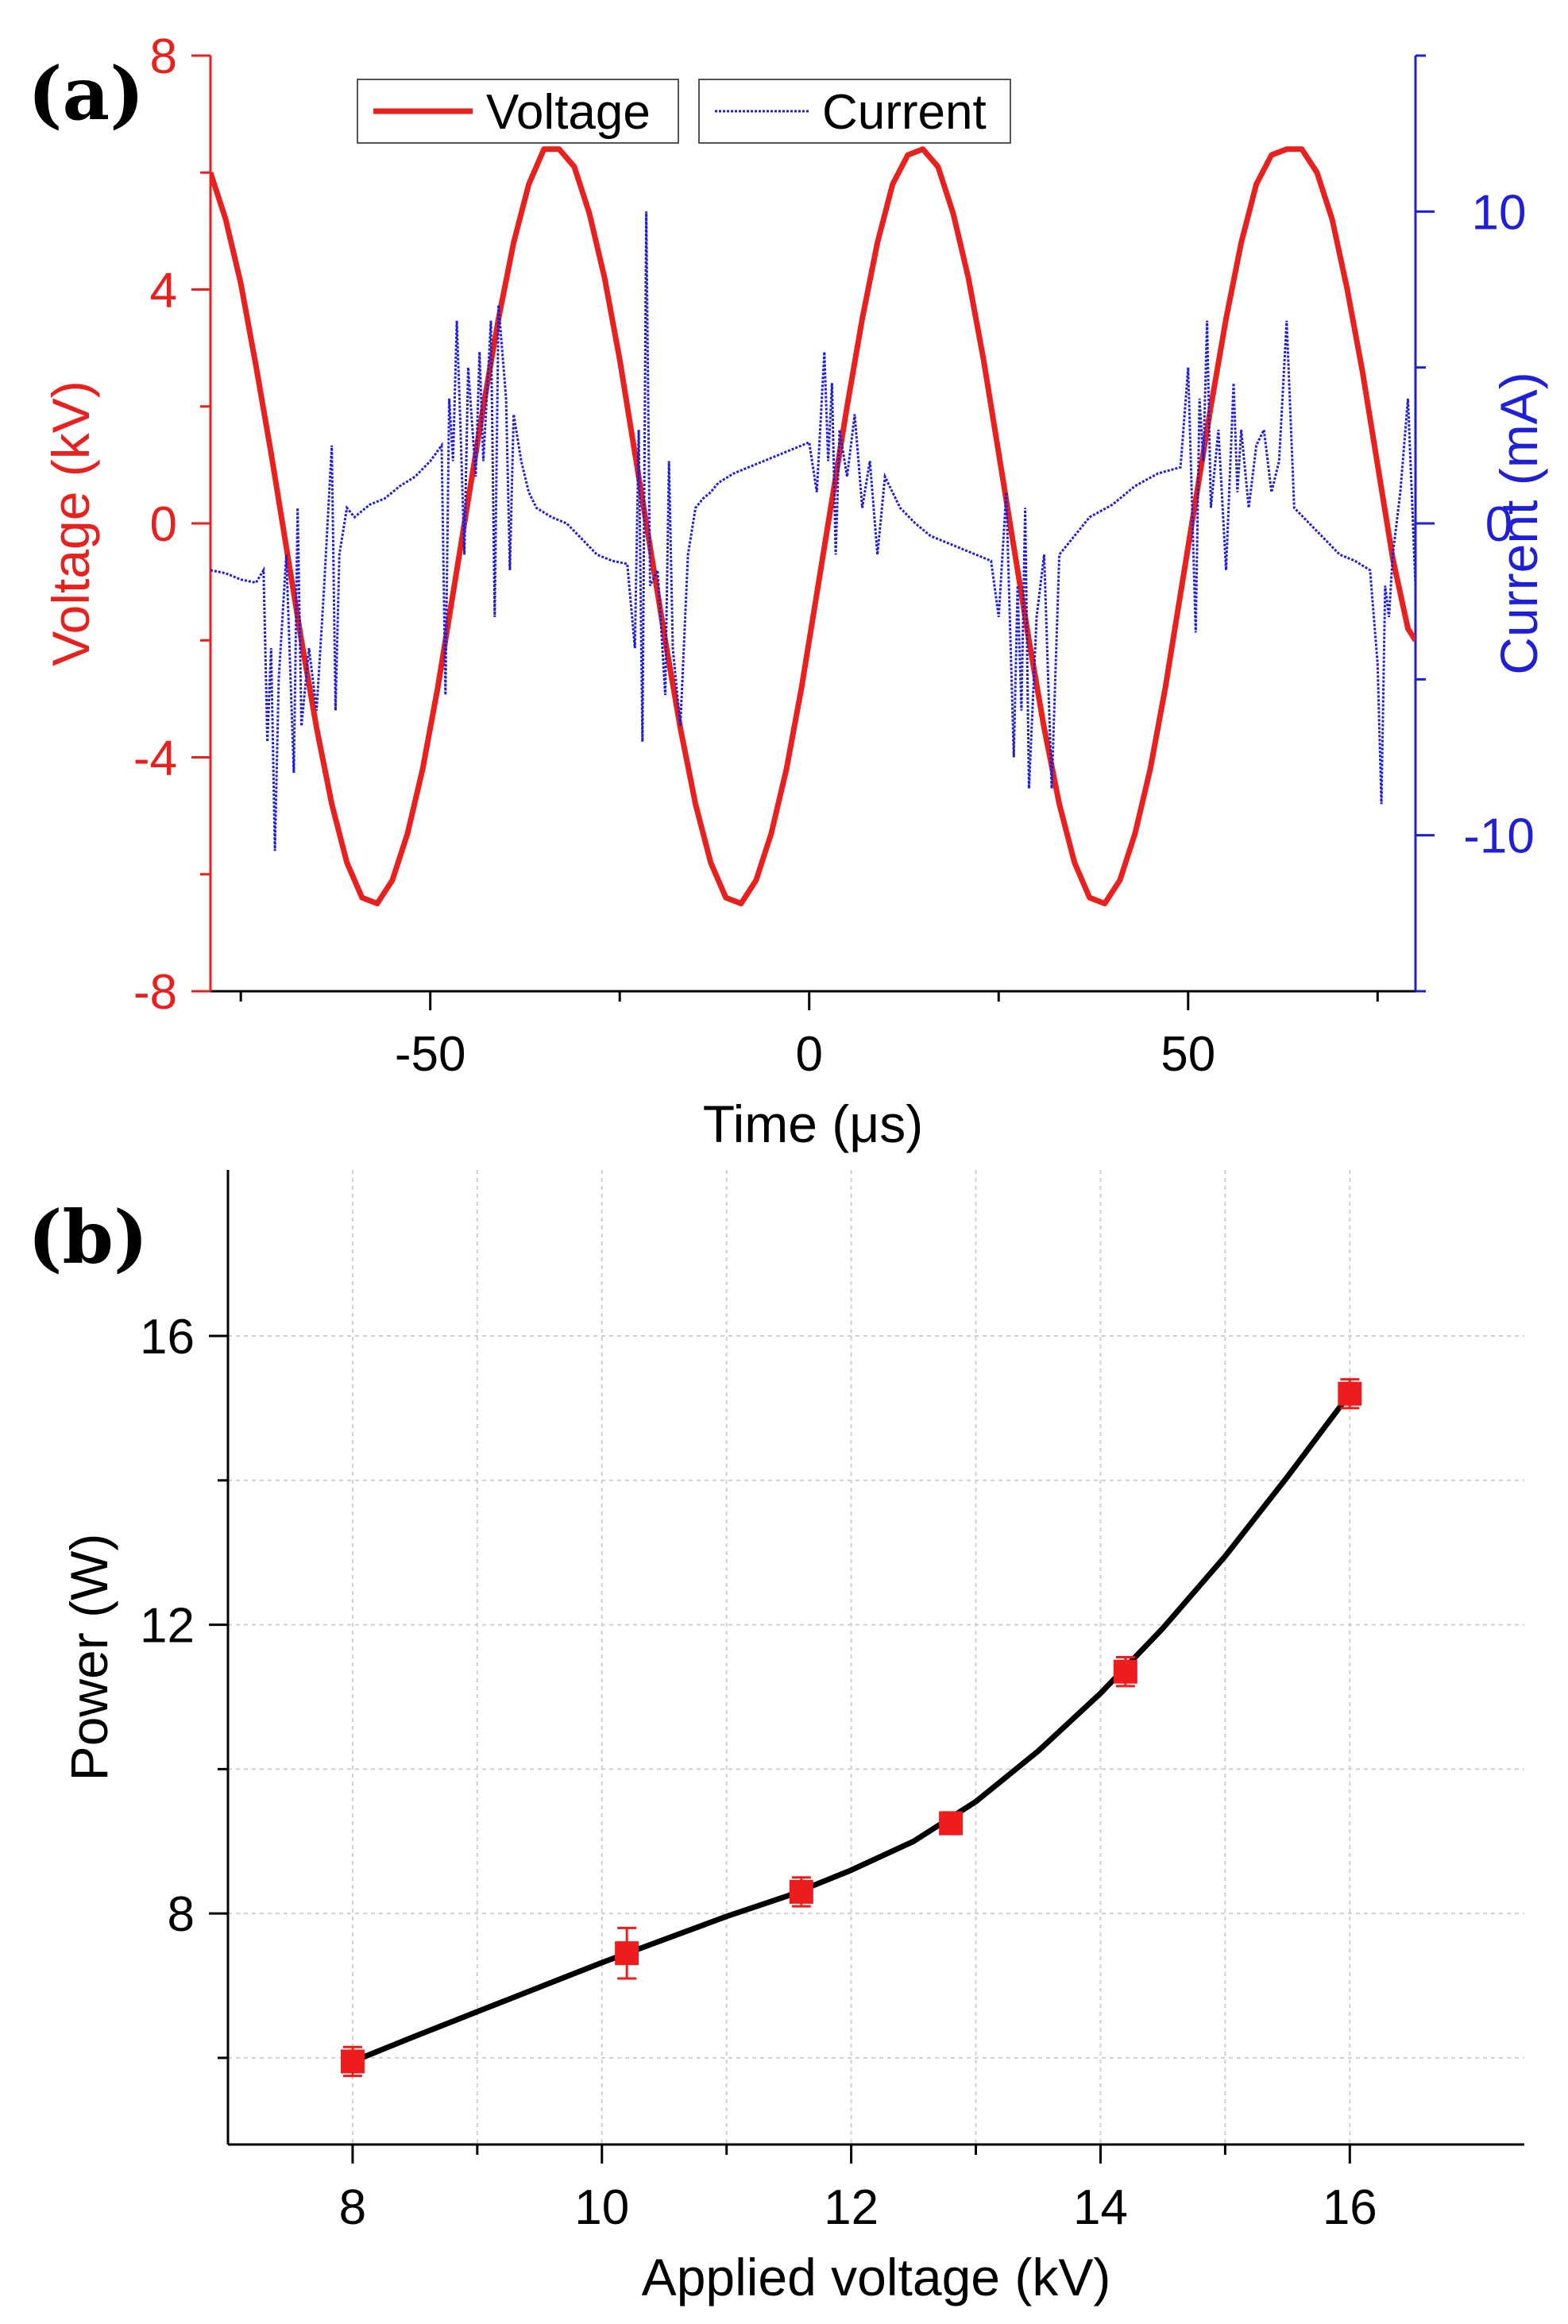 The width and height of the screenshot is (1568, 2324). Describe the element at coordinates (851, 2207) in the screenshot. I see `x-tick-label: 12` at that location.